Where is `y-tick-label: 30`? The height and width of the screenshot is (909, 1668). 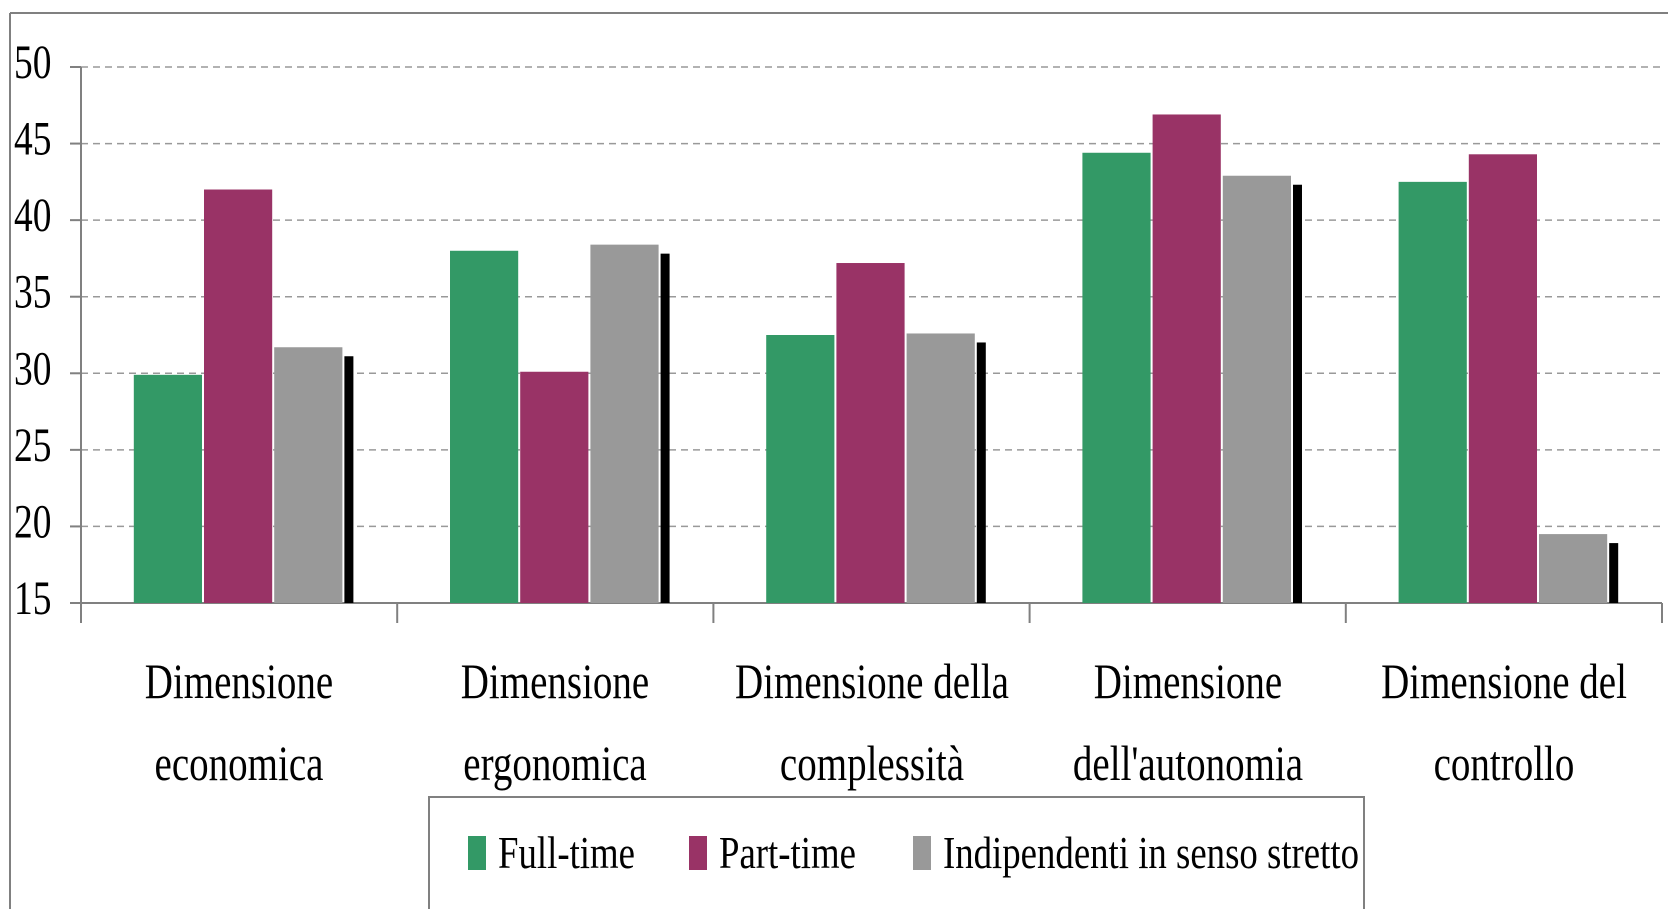 y-tick-label: 30 is located at coordinates (32, 369).